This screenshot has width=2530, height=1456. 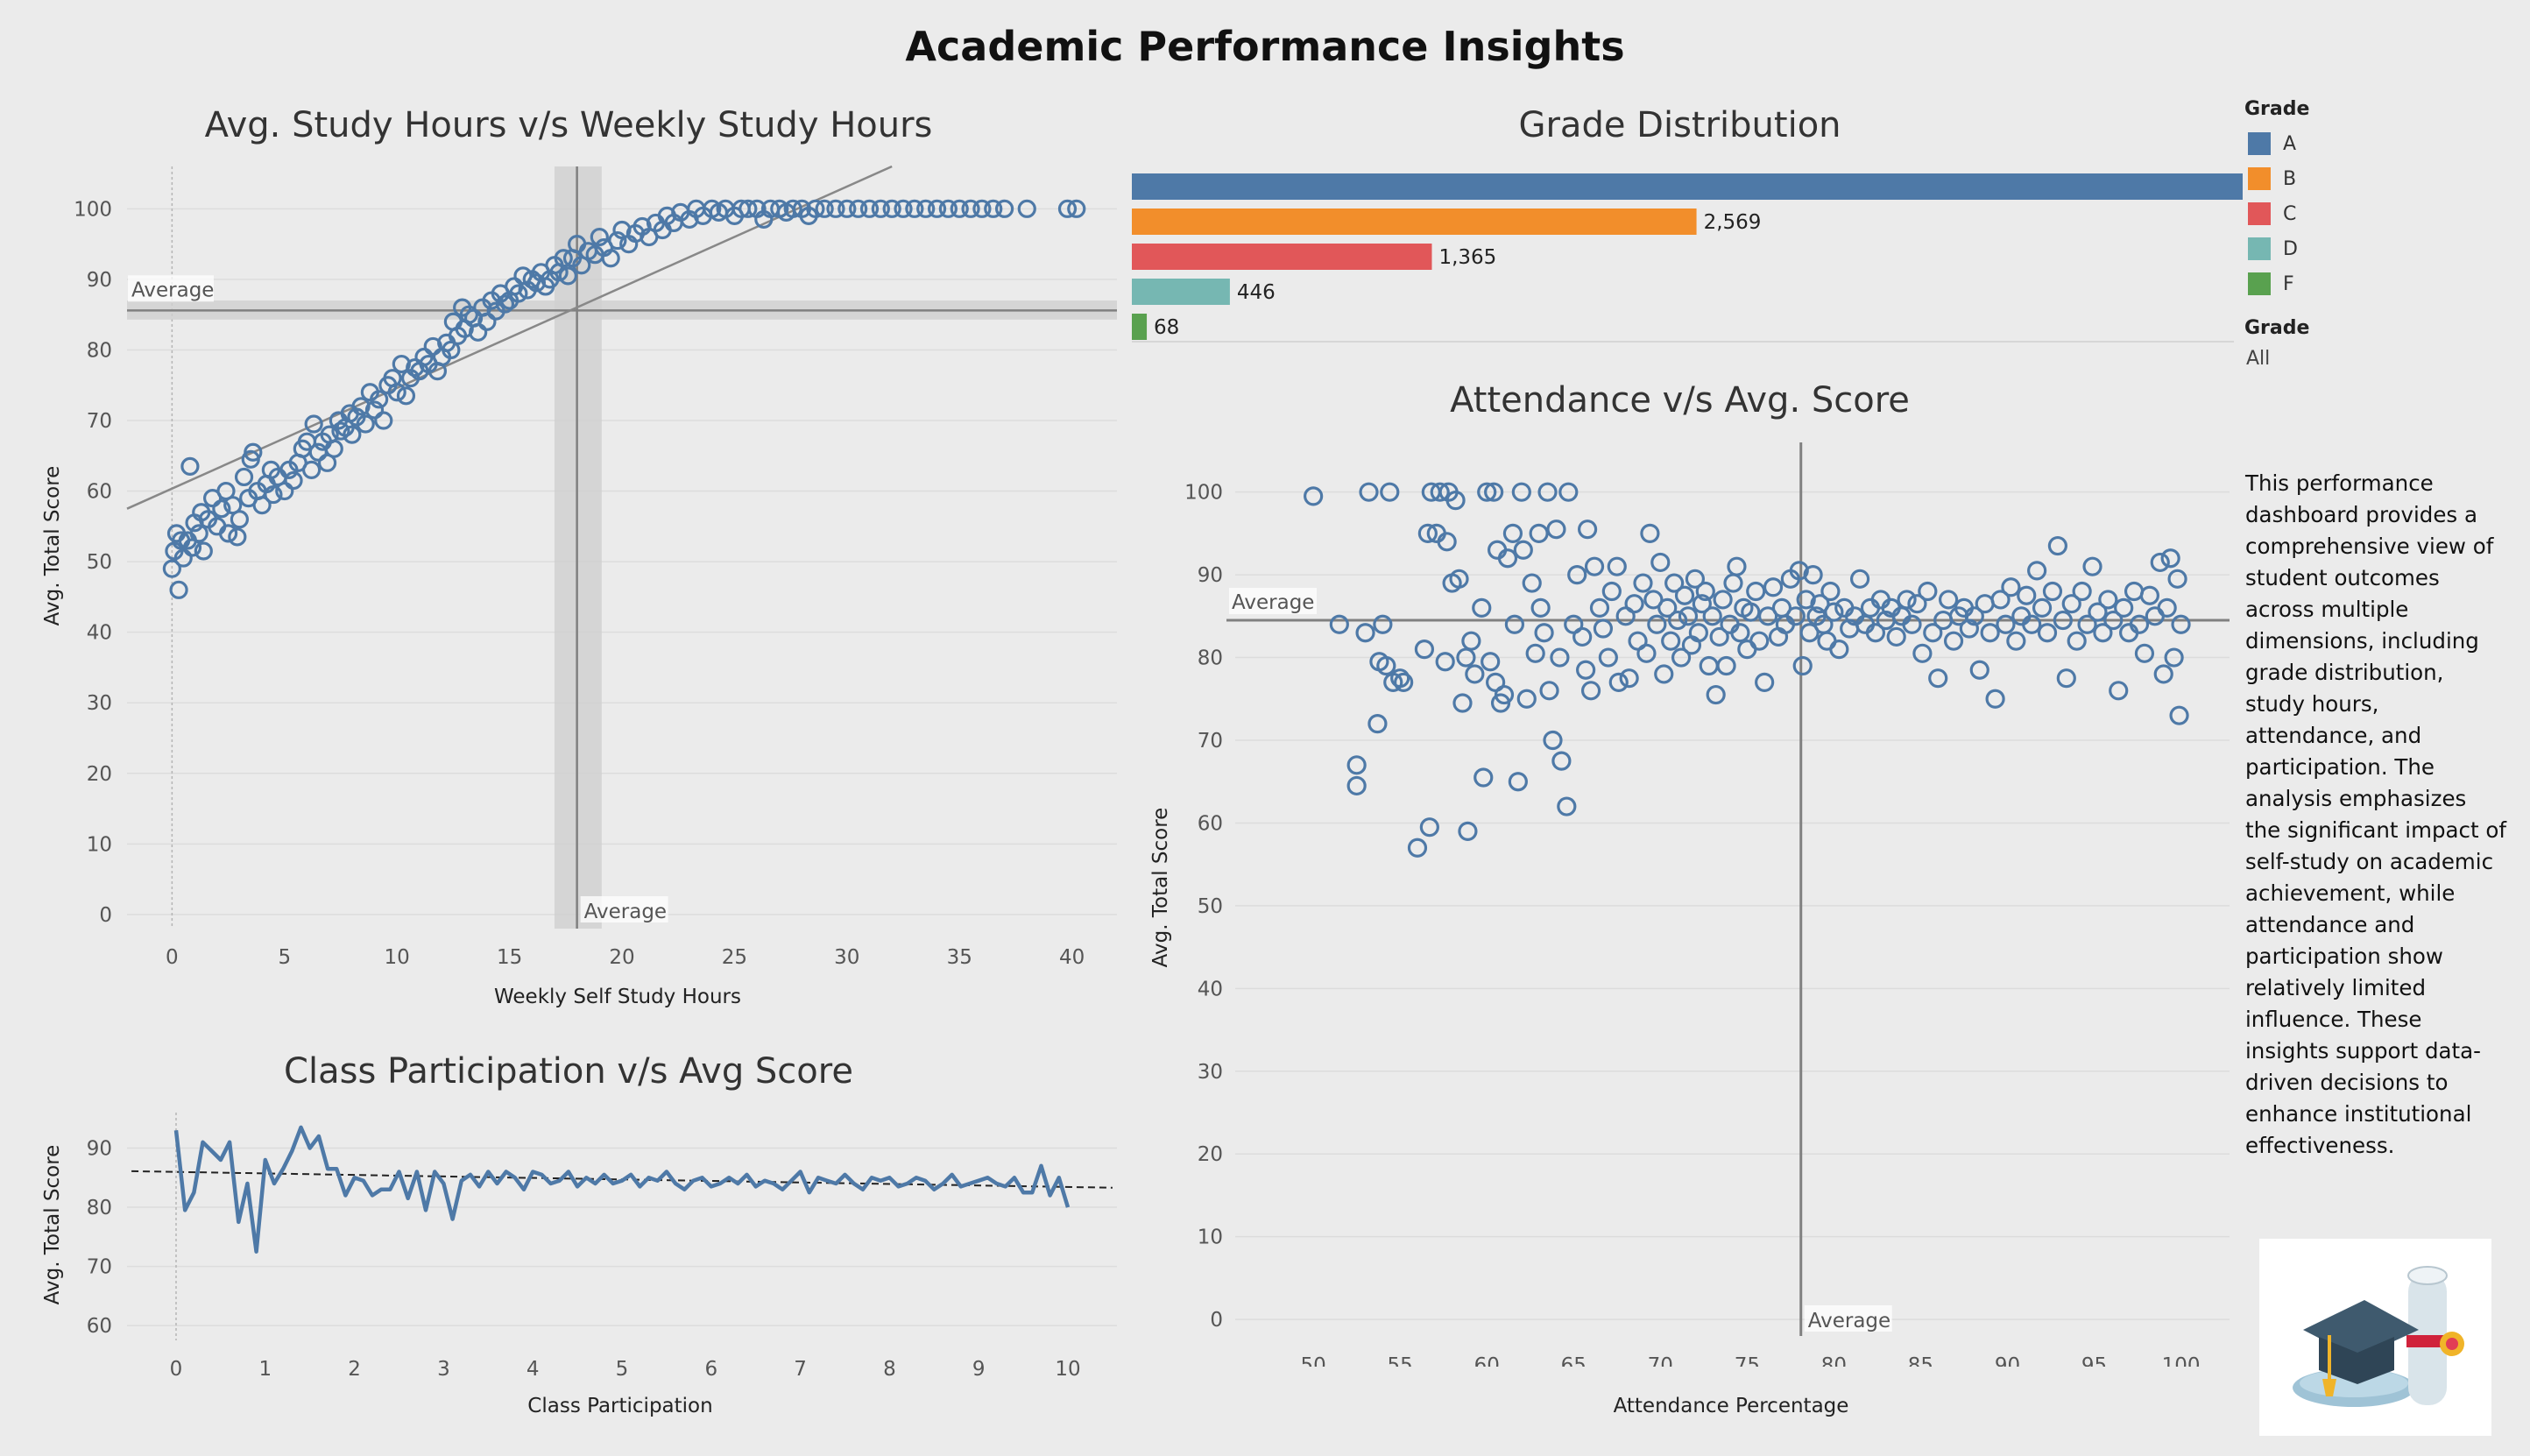 I want to click on attendance-ytick-8: 80, so click(x=1210, y=658).